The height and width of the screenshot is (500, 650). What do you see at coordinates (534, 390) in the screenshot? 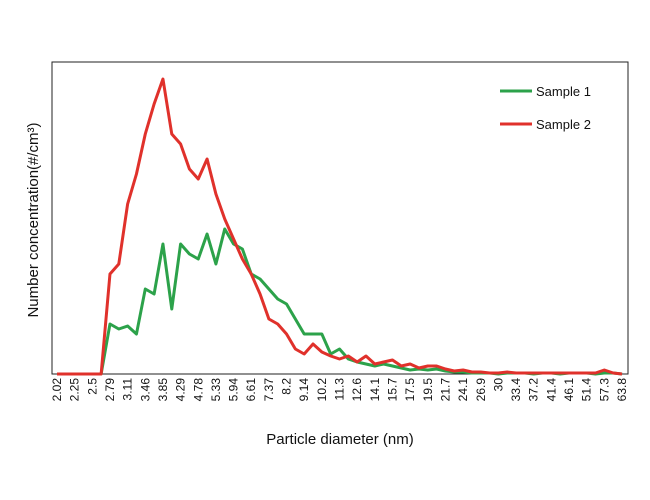
I see `x-tick-label: 37.2` at bounding box center [534, 390].